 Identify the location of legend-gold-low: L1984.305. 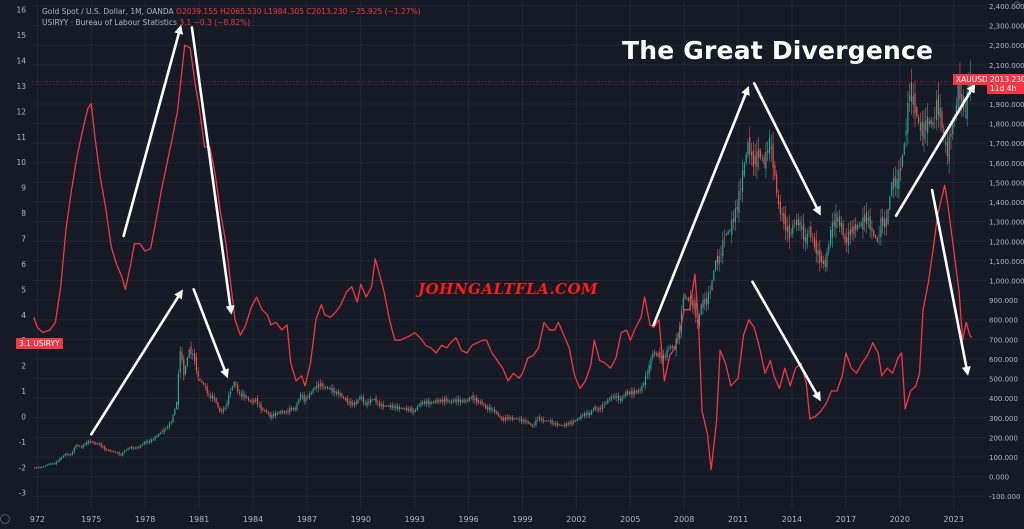
(283, 11).